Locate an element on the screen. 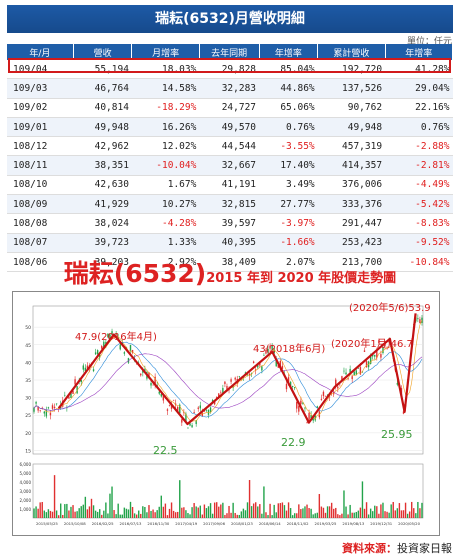 This screenshot has width=460, height=559. table-cell: -1.66% is located at coordinates (288, 243).